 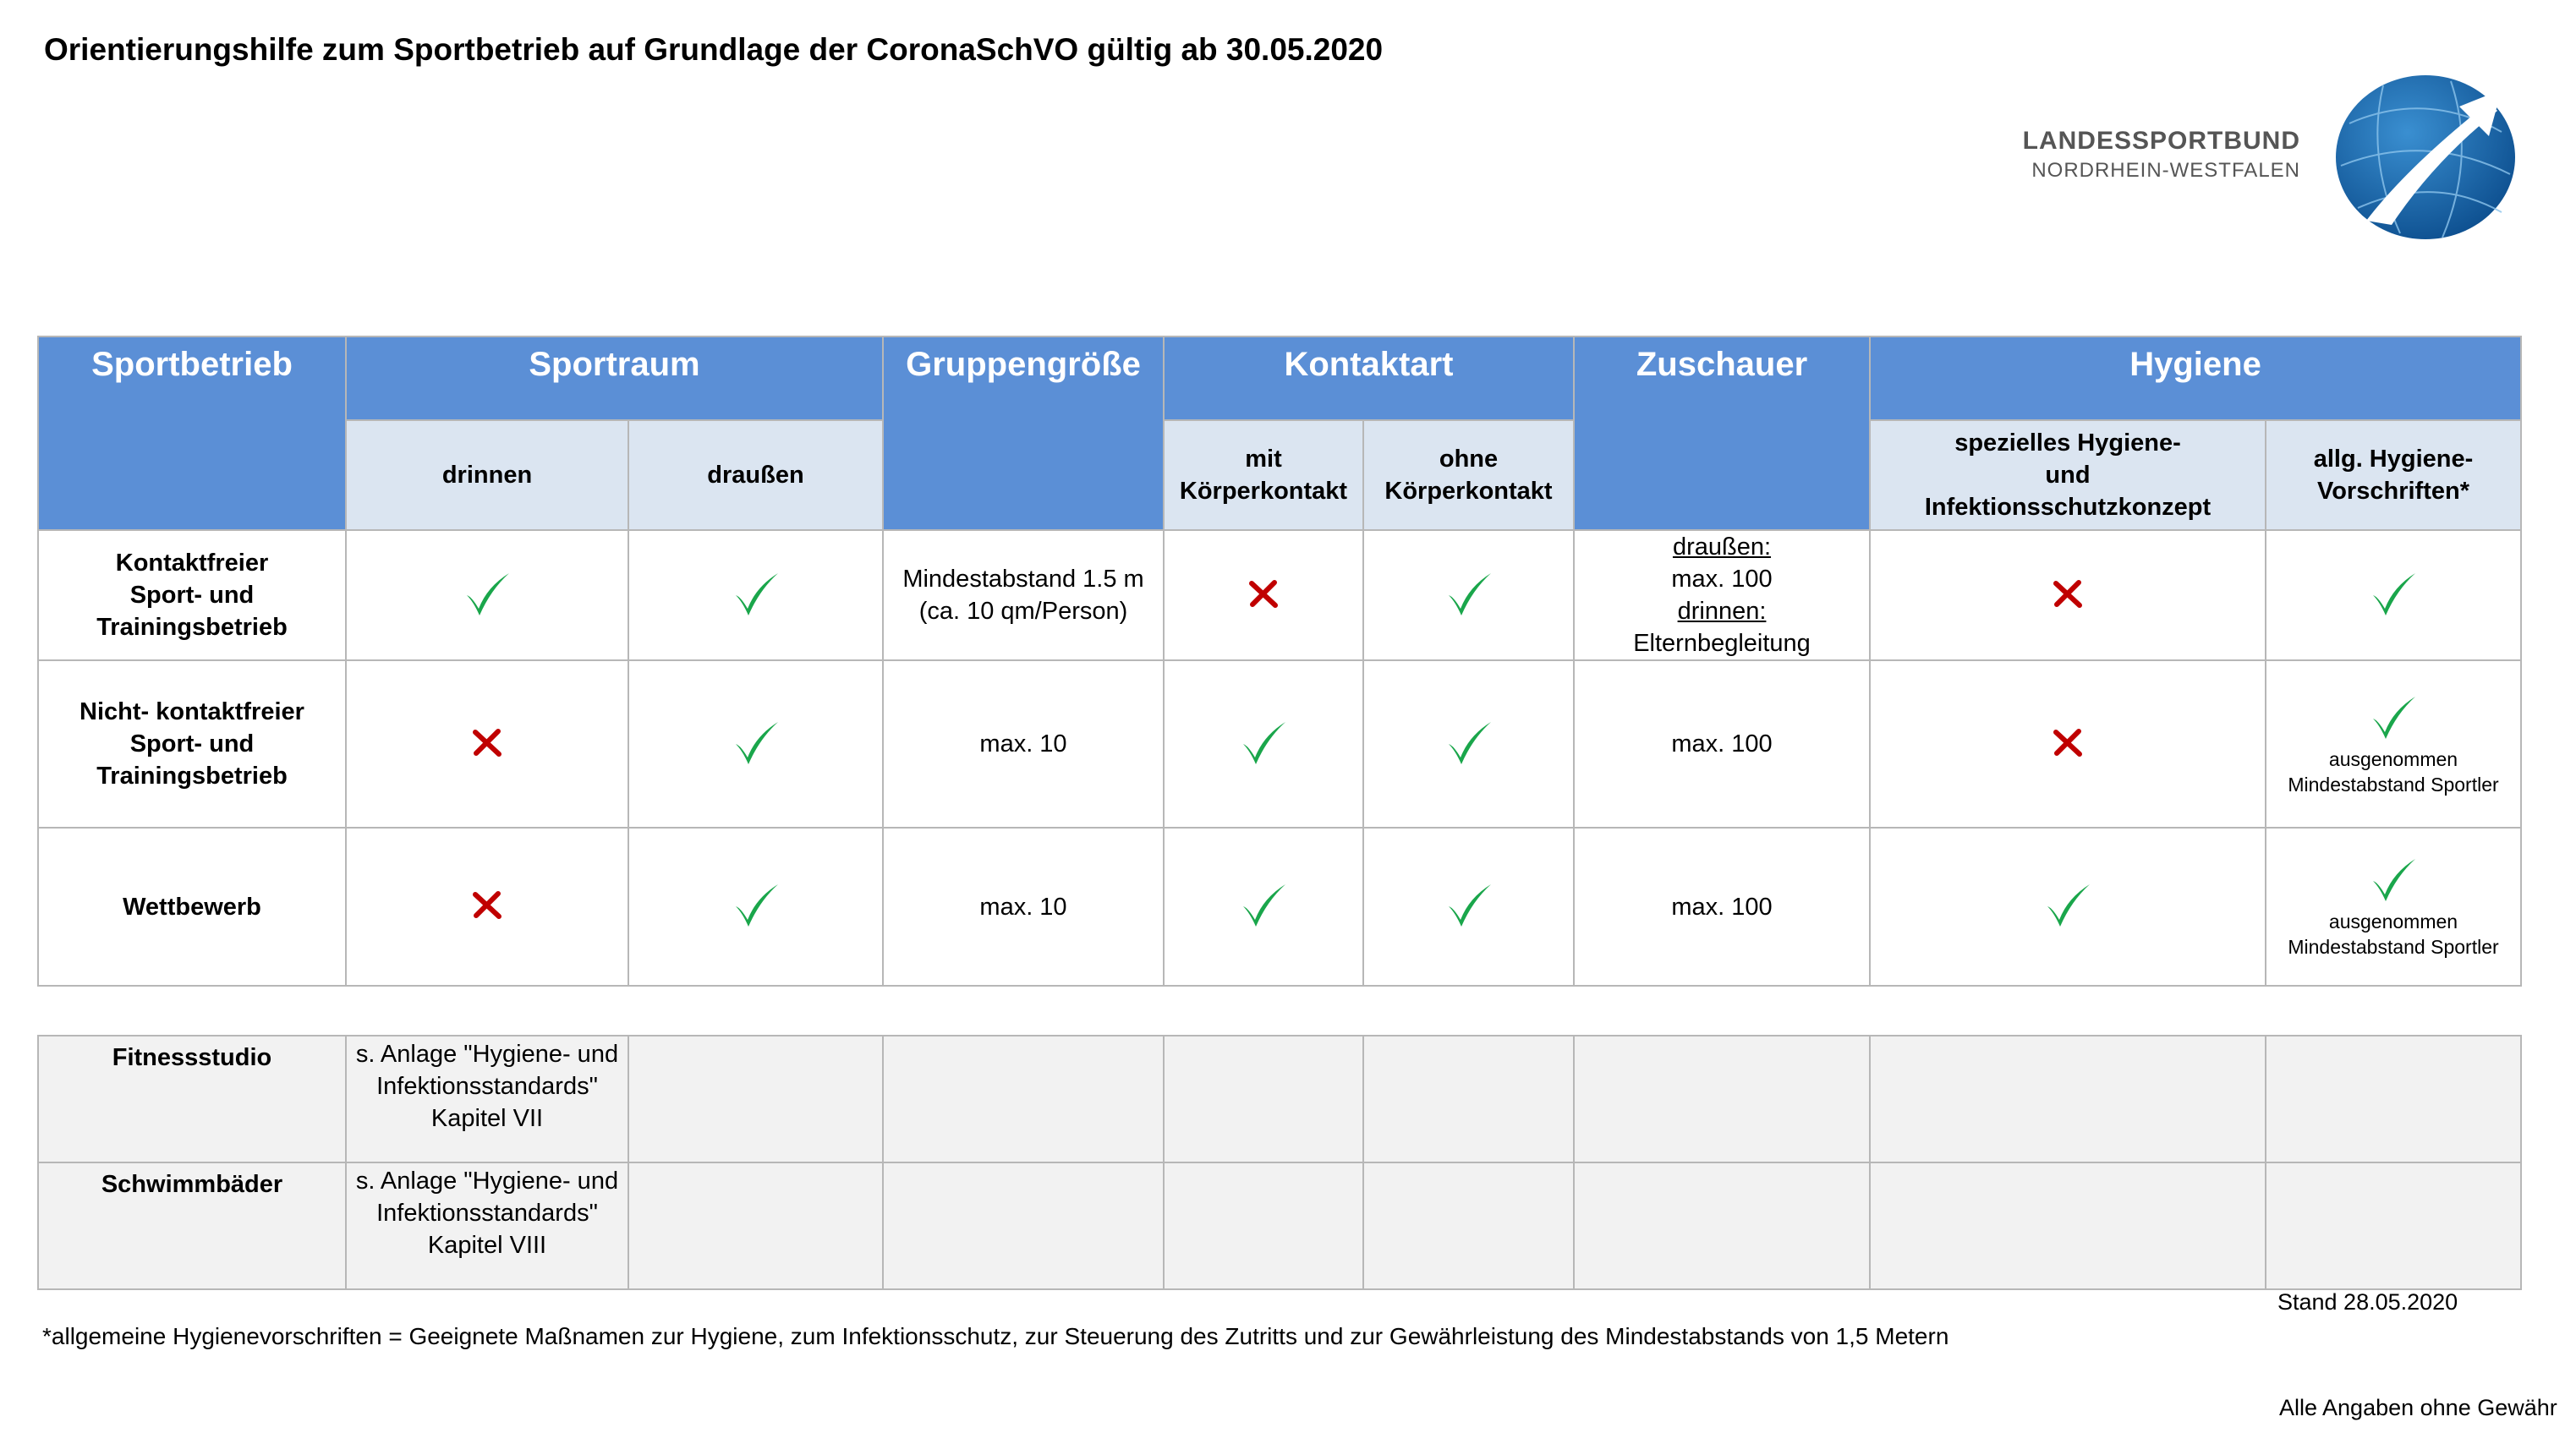 What do you see at coordinates (614, 378) in the screenshot?
I see `header-sportraum: Sportraum` at bounding box center [614, 378].